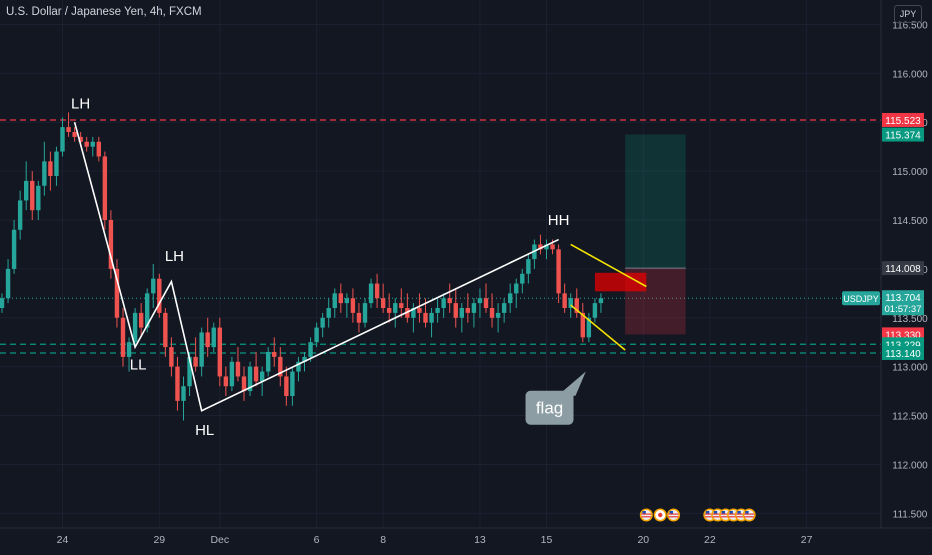 This screenshot has height=555, width=932. Describe the element at coordinates (571, 383) in the screenshot. I see `callout-pointer` at that location.